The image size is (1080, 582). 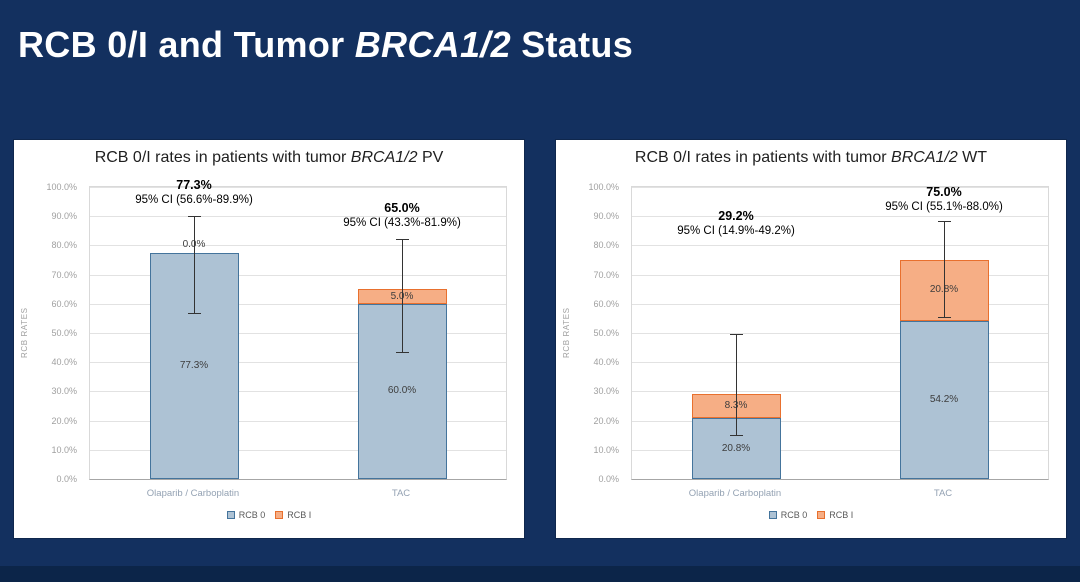 What do you see at coordinates (944, 207) in the screenshot?
I see `ci-label: 95% CI (55.1%-88.0%)` at bounding box center [944, 207].